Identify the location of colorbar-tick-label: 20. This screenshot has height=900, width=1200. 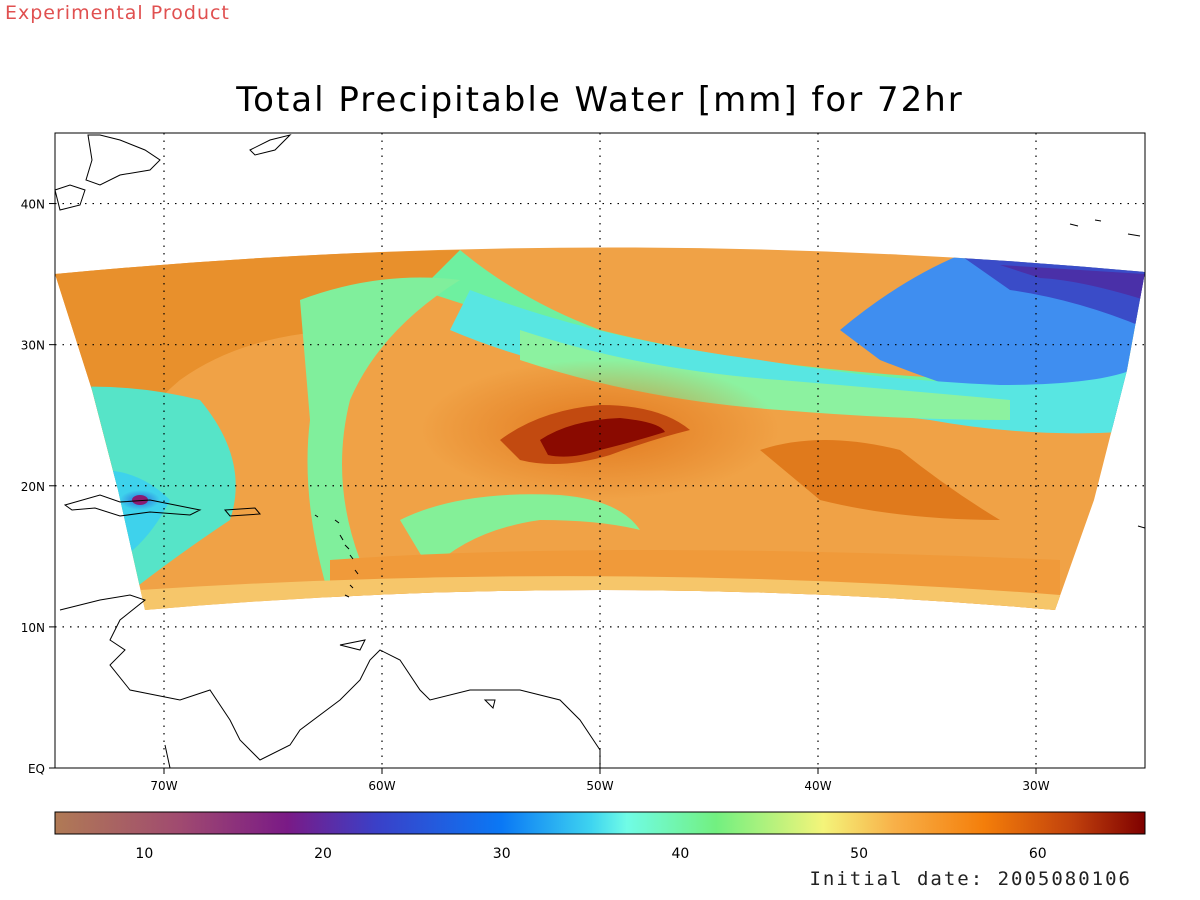
(323, 854).